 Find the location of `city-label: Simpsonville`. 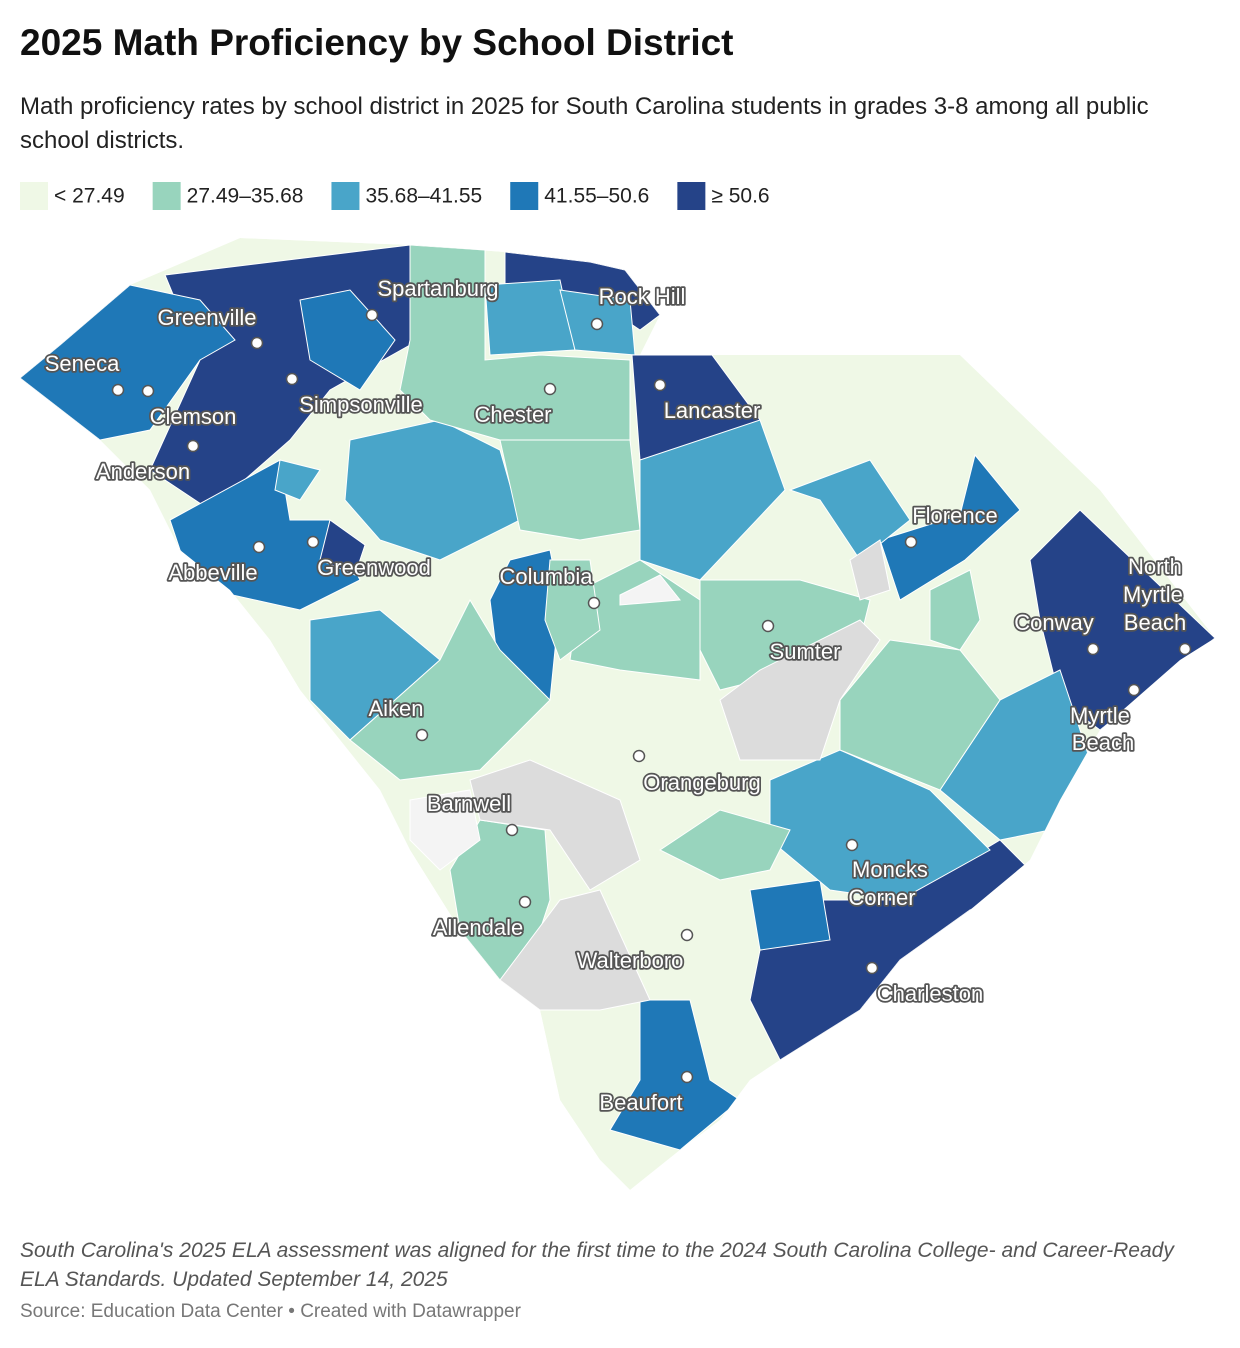

city-label: Simpsonville is located at coordinates (361, 404).